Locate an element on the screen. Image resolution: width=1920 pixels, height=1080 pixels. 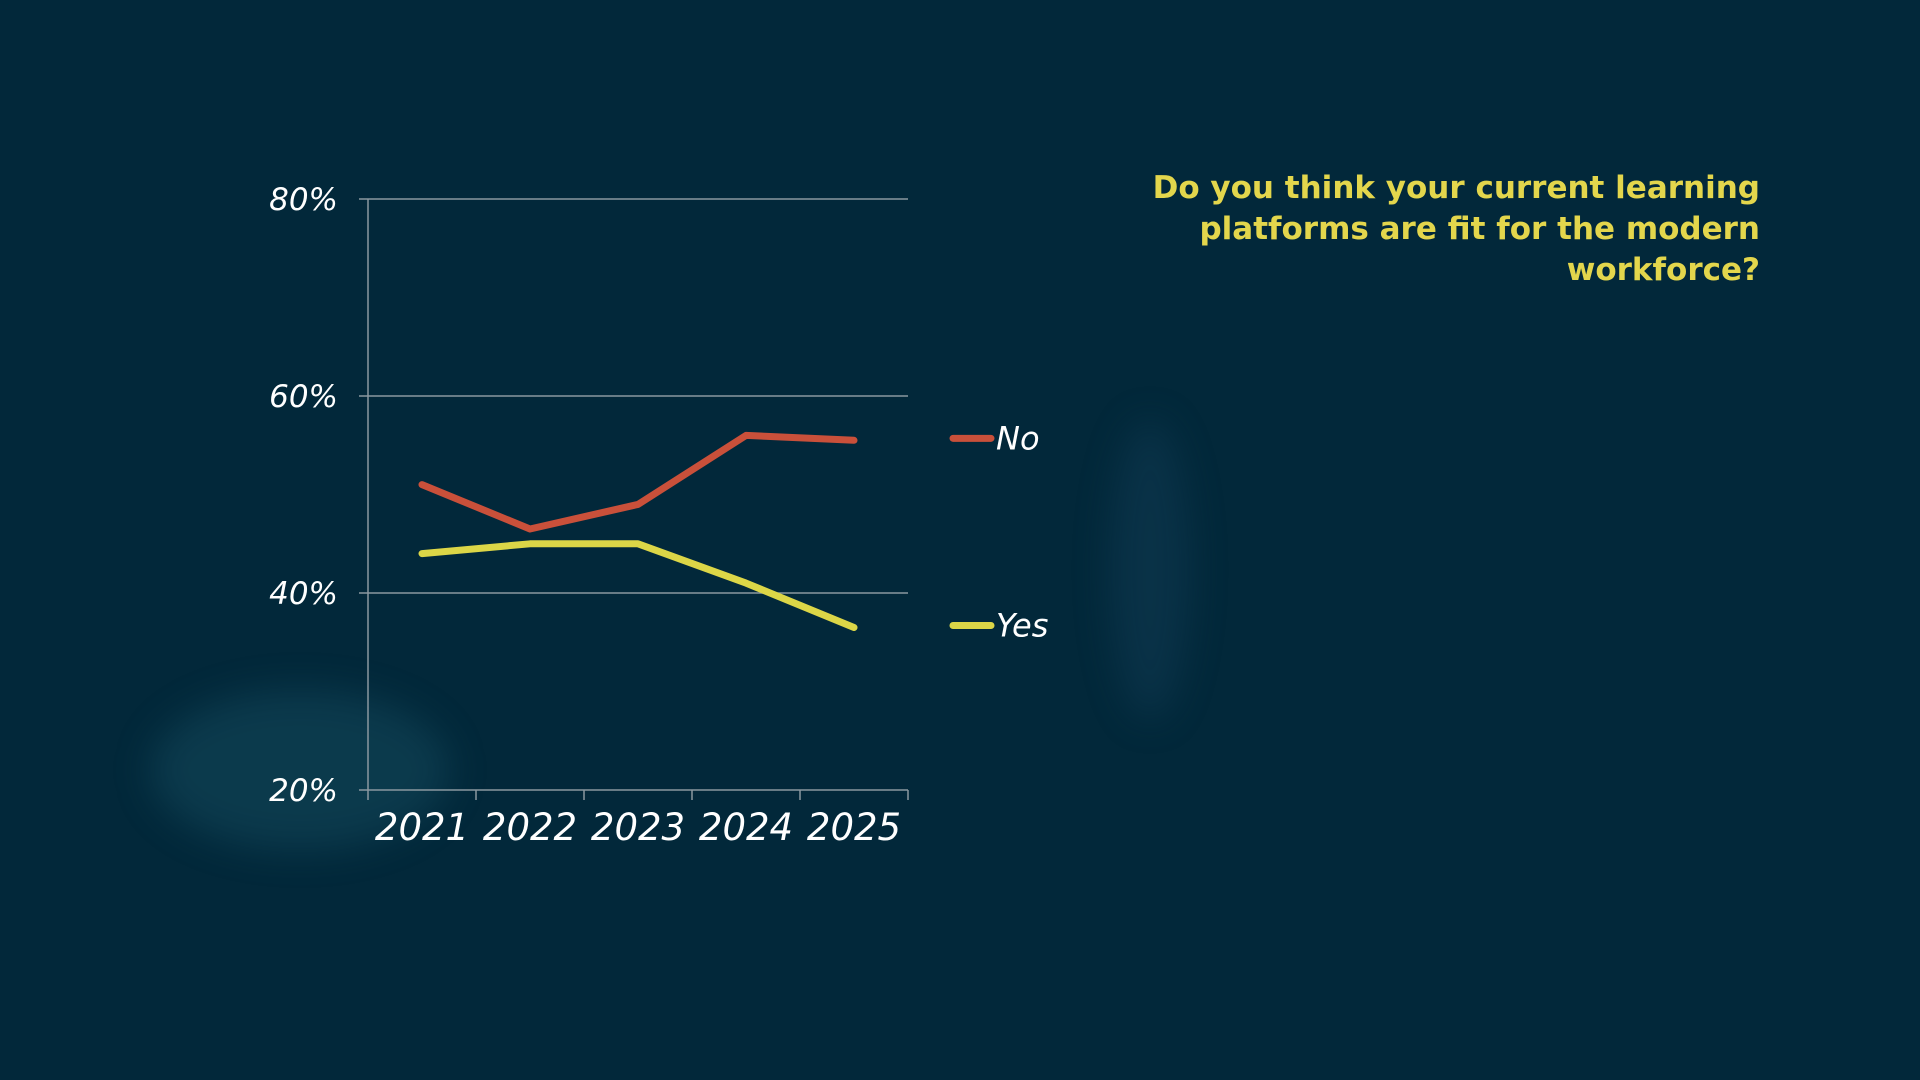
x-tick-label: 2022 is located at coordinates (530, 827).